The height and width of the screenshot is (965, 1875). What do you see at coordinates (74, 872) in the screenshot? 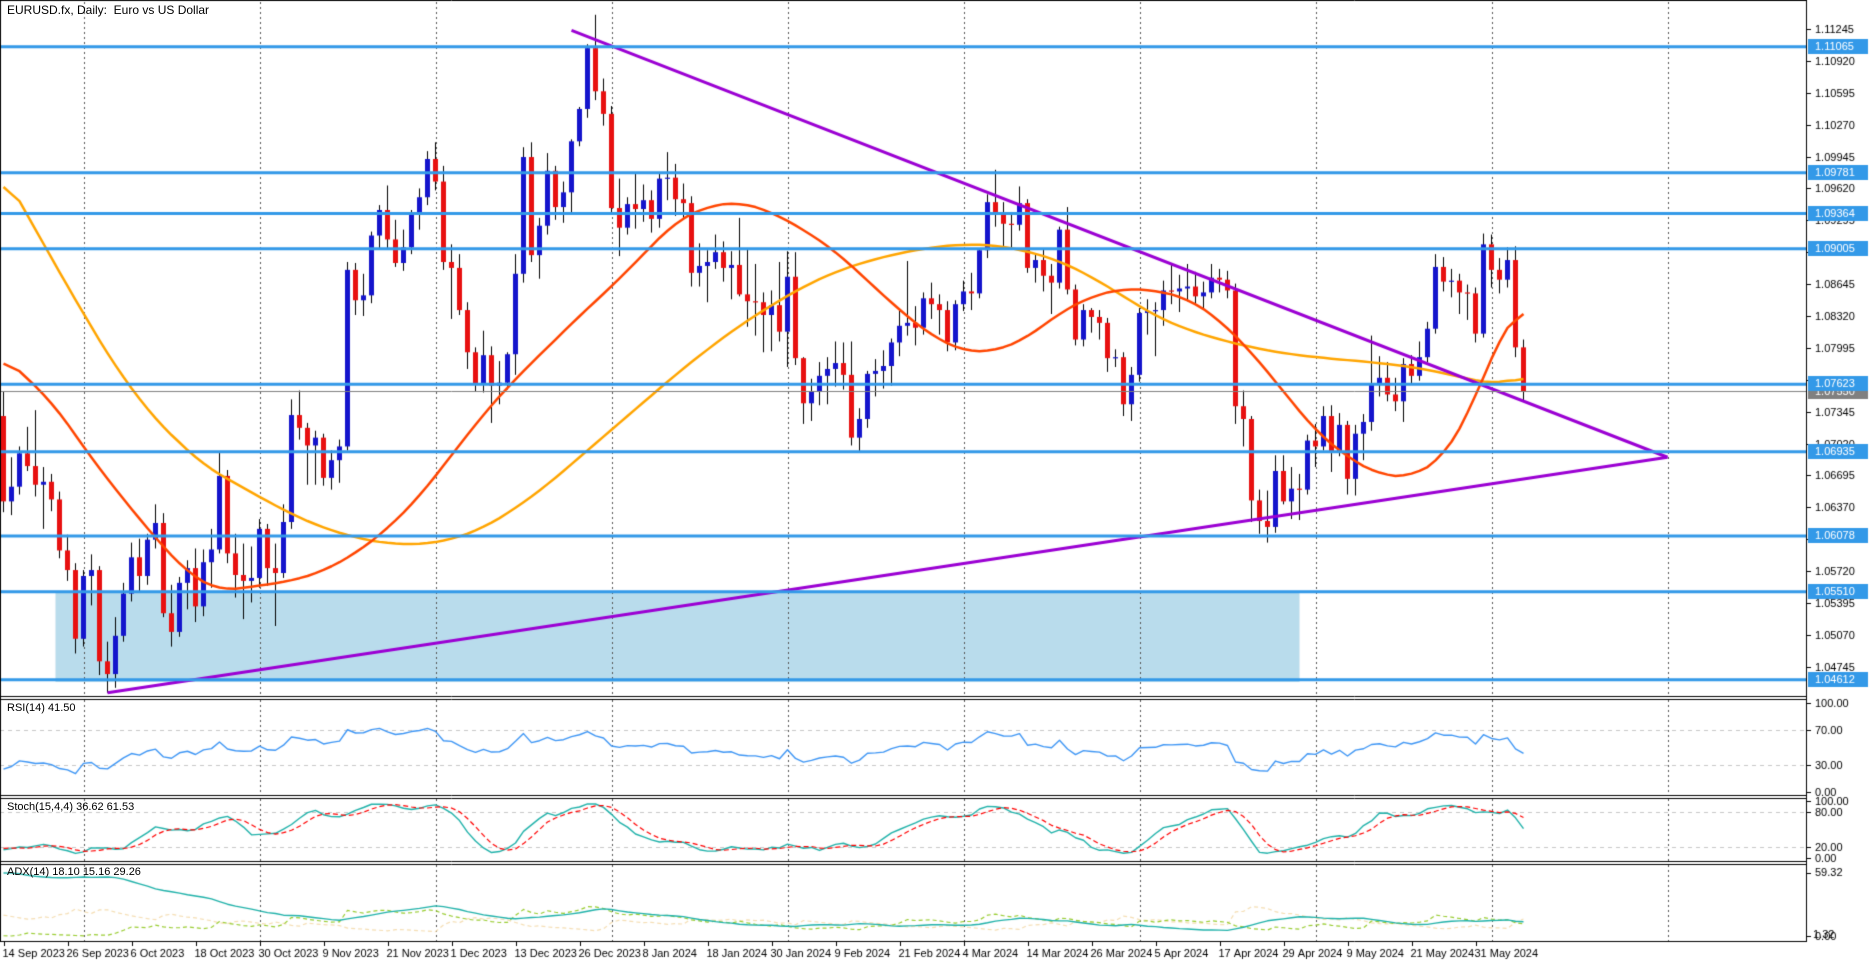
I see `adx-indicator-label: ADX(14) 18.10 15.16 29.26` at bounding box center [74, 872].